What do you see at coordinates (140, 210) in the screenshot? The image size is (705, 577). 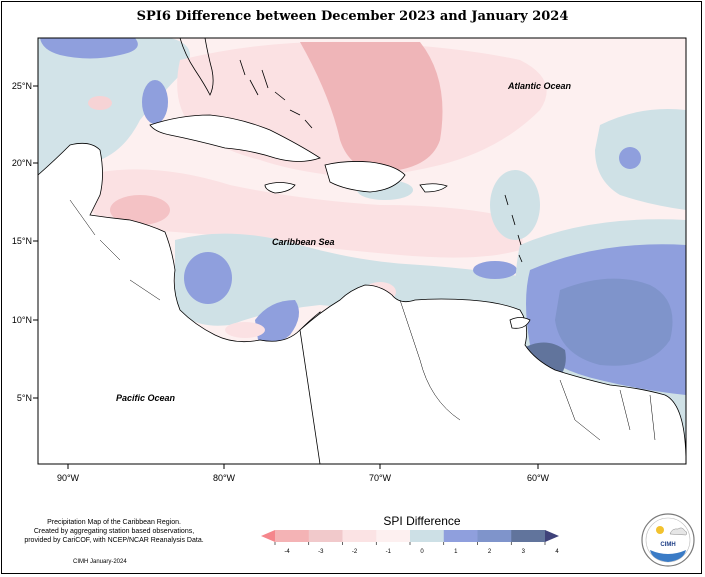 I see `contour-pink-honduras` at bounding box center [140, 210].